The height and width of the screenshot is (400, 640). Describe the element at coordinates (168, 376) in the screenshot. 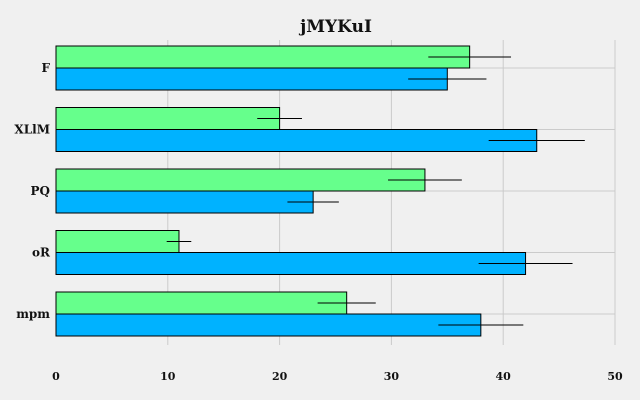

I see `x-tick-label: 10` at that location.